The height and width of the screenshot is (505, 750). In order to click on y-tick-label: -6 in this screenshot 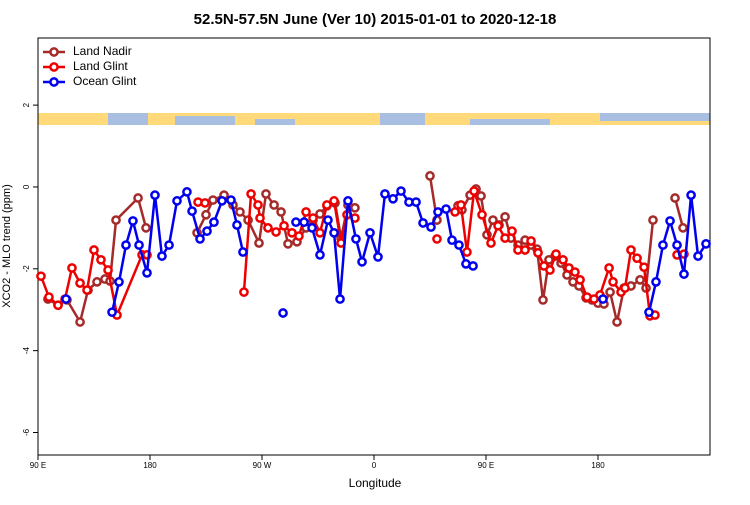, I will do `click(26, 432)`.